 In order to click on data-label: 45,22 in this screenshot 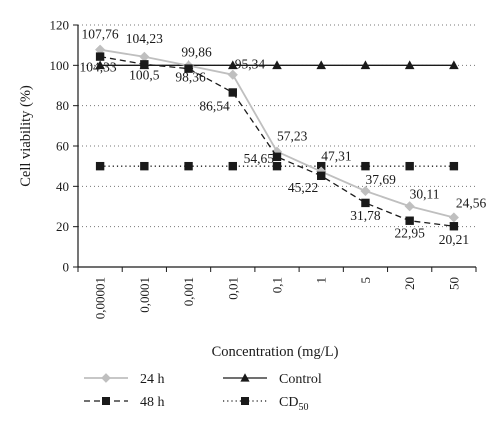, I will do `click(303, 187)`.